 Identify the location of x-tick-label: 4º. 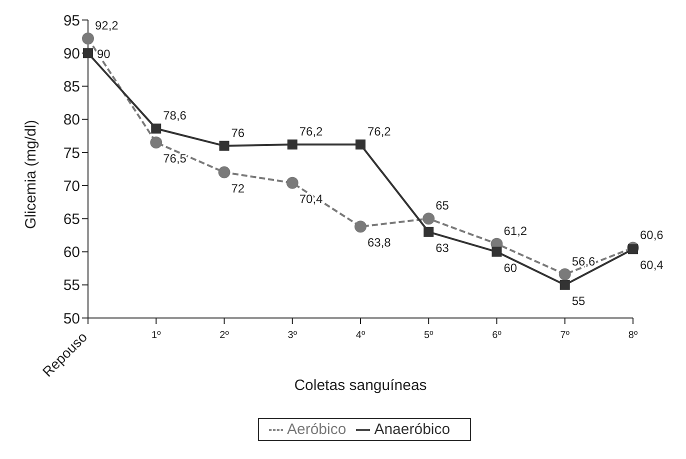
(361, 335).